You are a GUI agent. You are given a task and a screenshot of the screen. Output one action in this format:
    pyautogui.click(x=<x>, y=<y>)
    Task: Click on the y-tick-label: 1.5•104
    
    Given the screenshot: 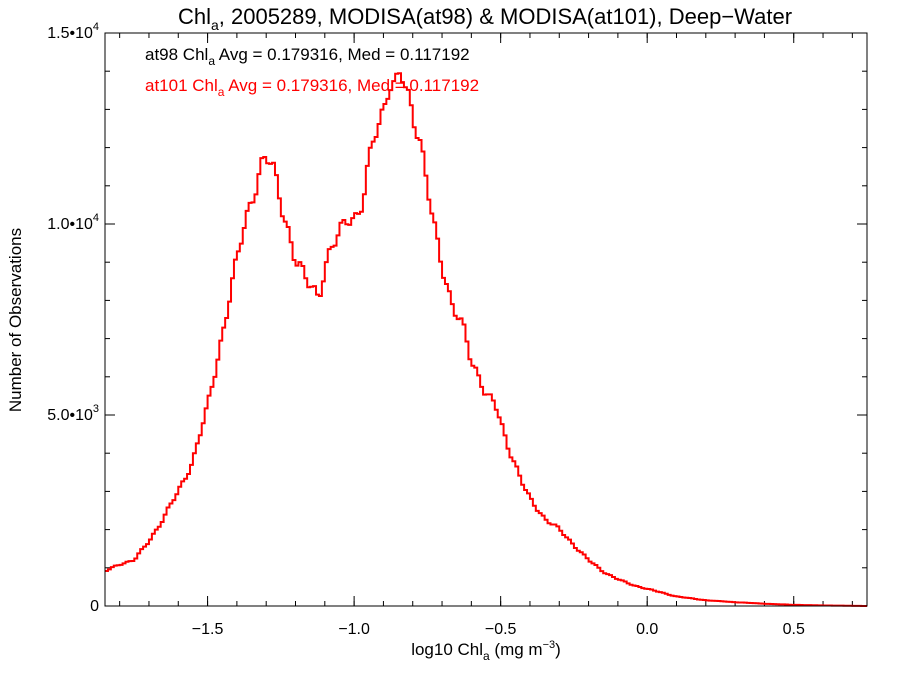 What is the action you would take?
    pyautogui.click(x=73, y=31)
    